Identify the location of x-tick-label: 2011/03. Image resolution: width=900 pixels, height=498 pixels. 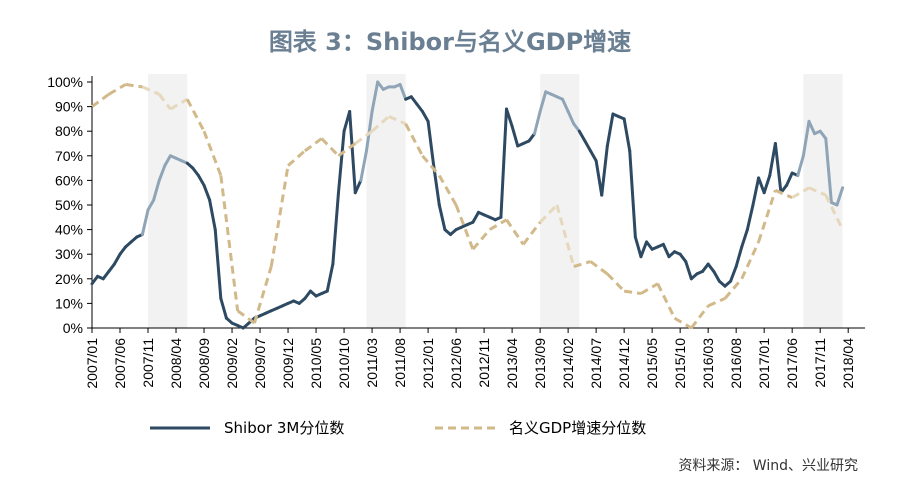
(372, 363).